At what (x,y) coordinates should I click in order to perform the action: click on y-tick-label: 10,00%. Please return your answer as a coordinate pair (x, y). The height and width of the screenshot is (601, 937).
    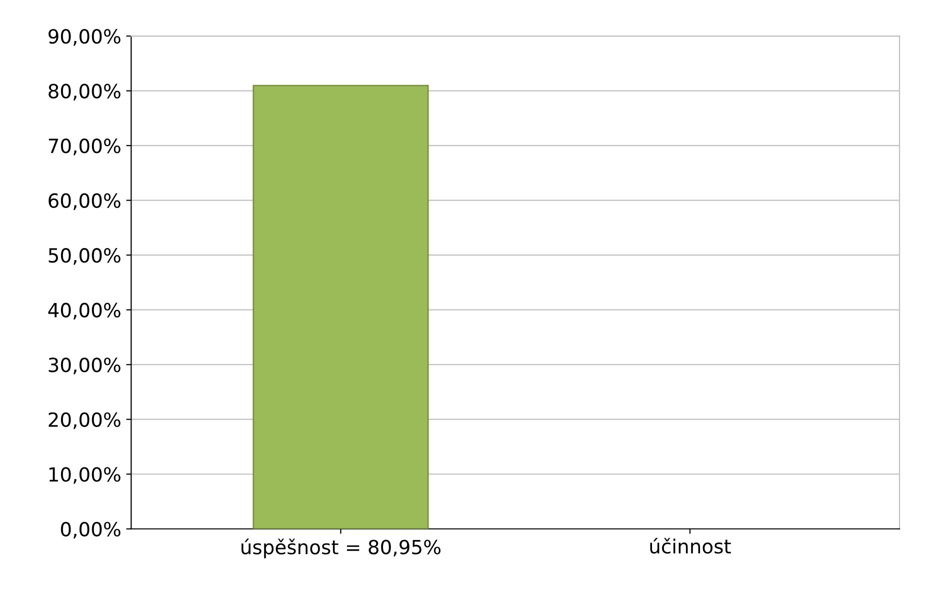
    Looking at the image, I should click on (84, 475).